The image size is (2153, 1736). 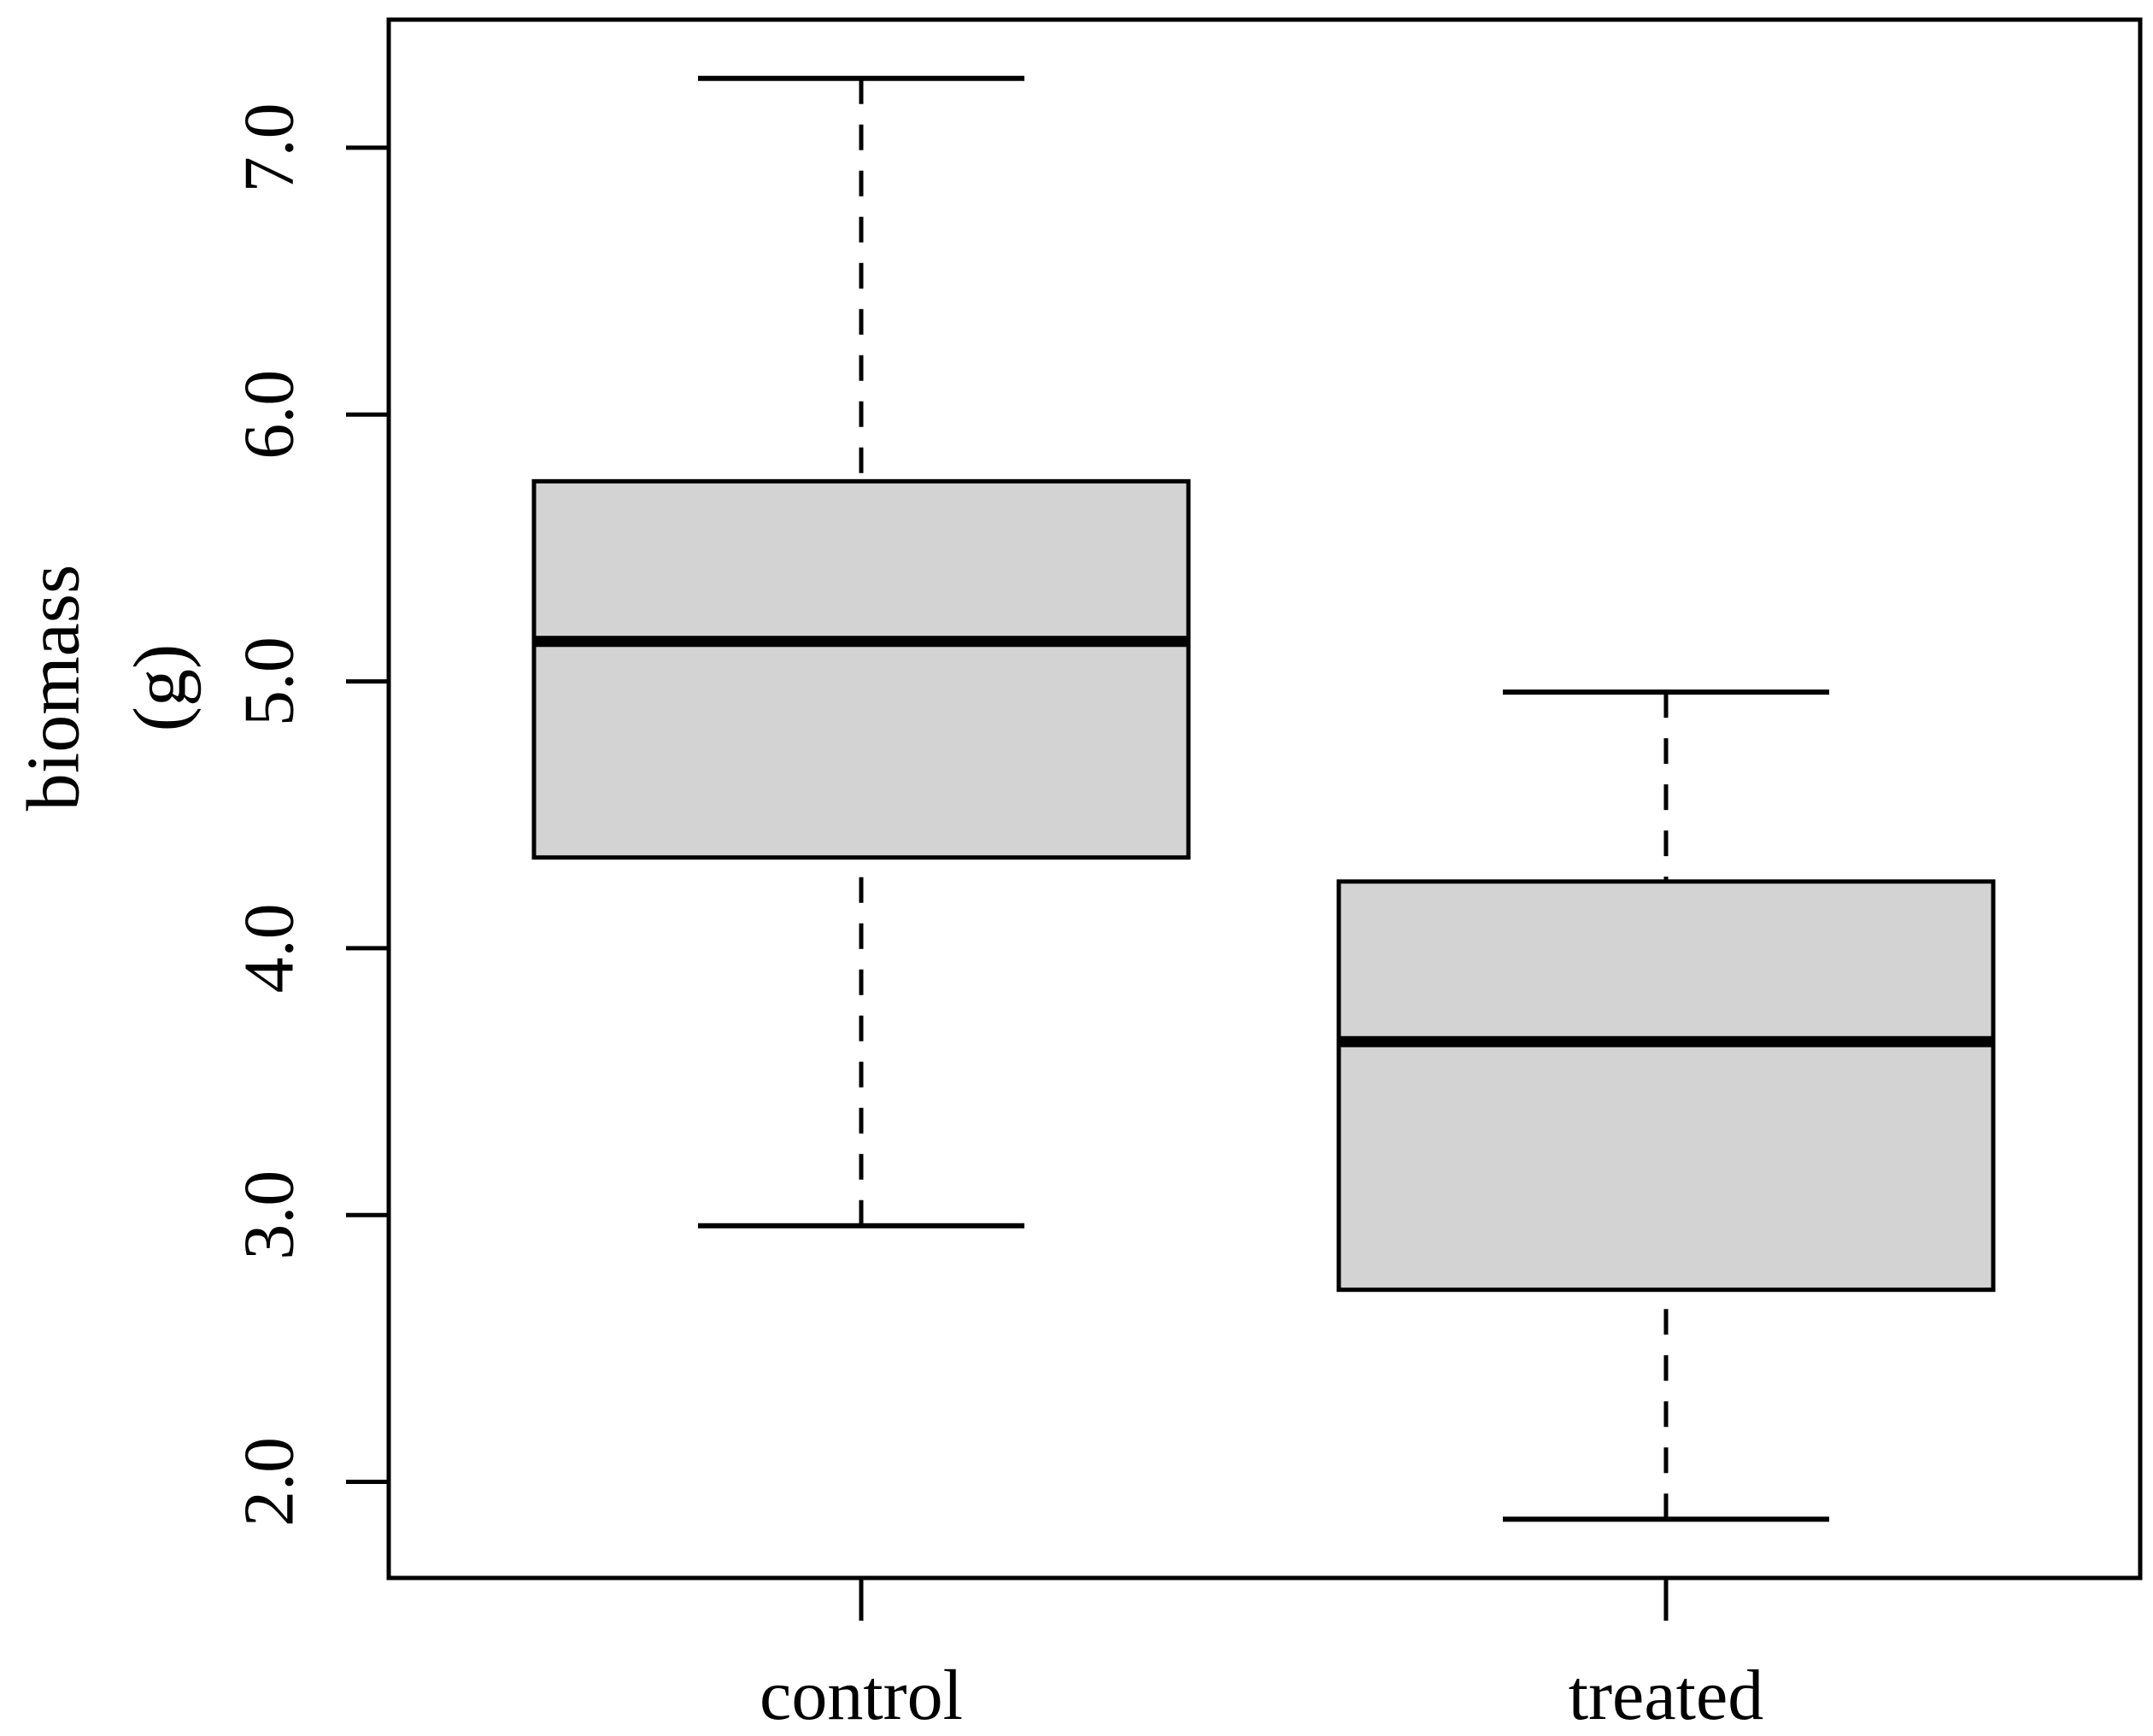 What do you see at coordinates (270, 415) in the screenshot?
I see `y-axis-tick-label: 6.0` at bounding box center [270, 415].